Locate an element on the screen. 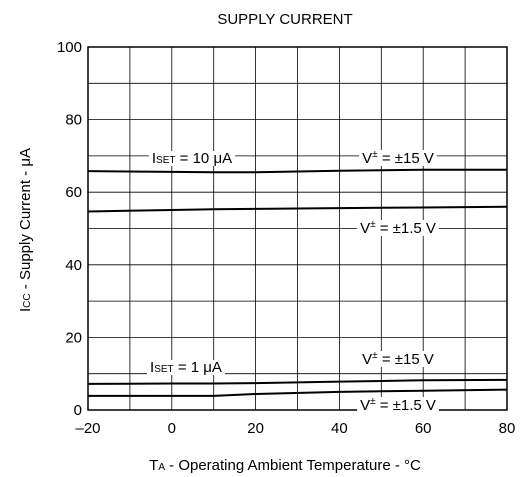 The image size is (529, 477). y-tick-label: 0 is located at coordinates (78, 410).